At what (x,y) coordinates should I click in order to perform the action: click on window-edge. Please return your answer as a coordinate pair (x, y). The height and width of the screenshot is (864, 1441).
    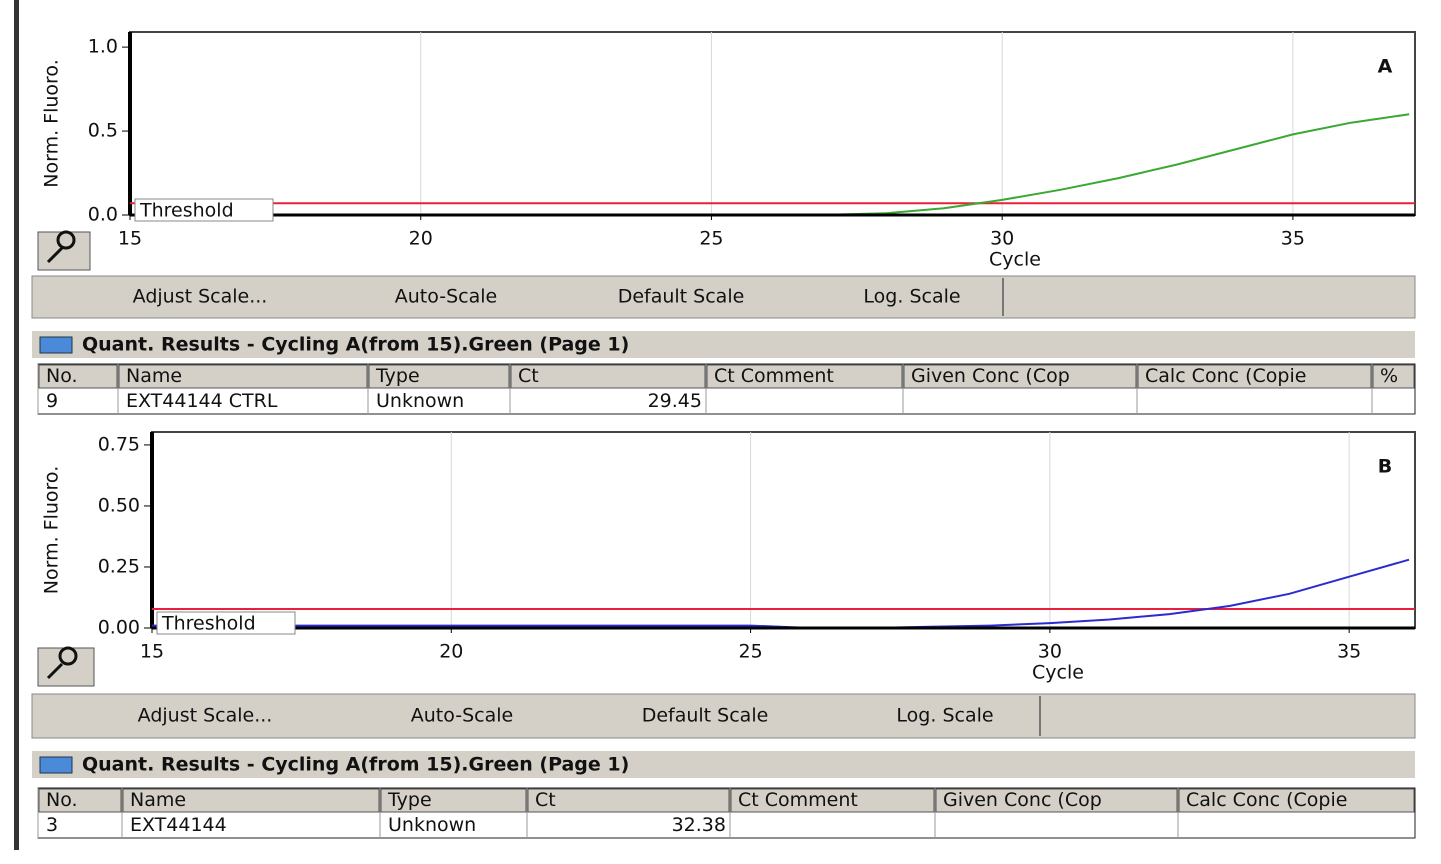
    Looking at the image, I should click on (16, 425).